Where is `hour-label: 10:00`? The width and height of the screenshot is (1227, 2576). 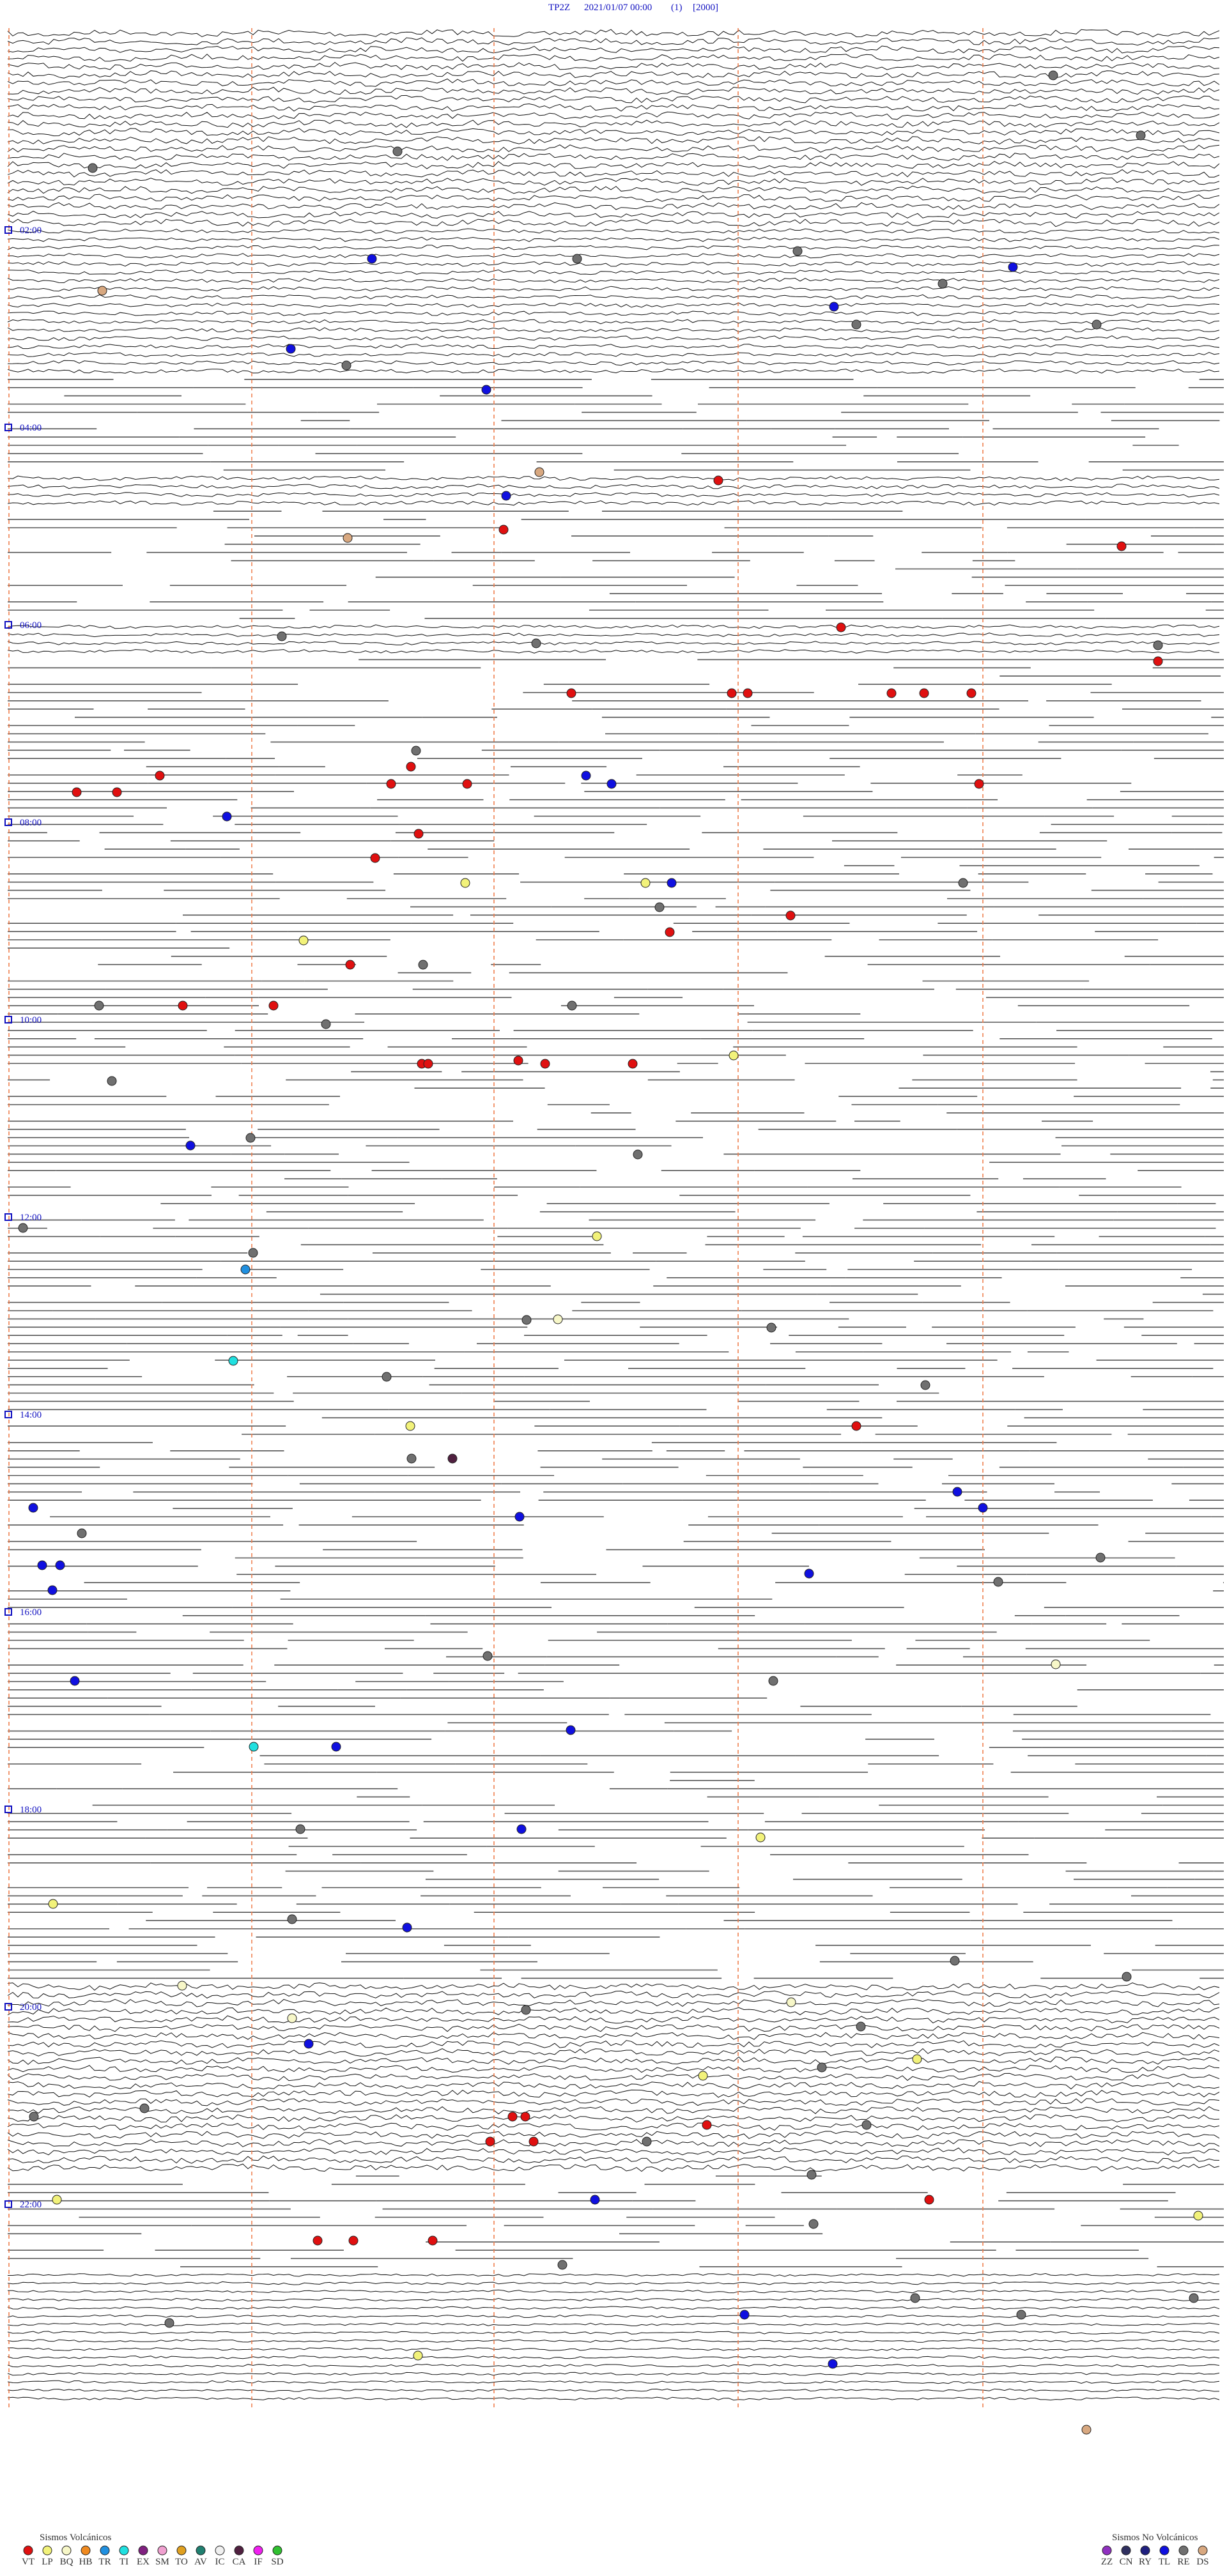 hour-label: 10:00 is located at coordinates (31, 1020).